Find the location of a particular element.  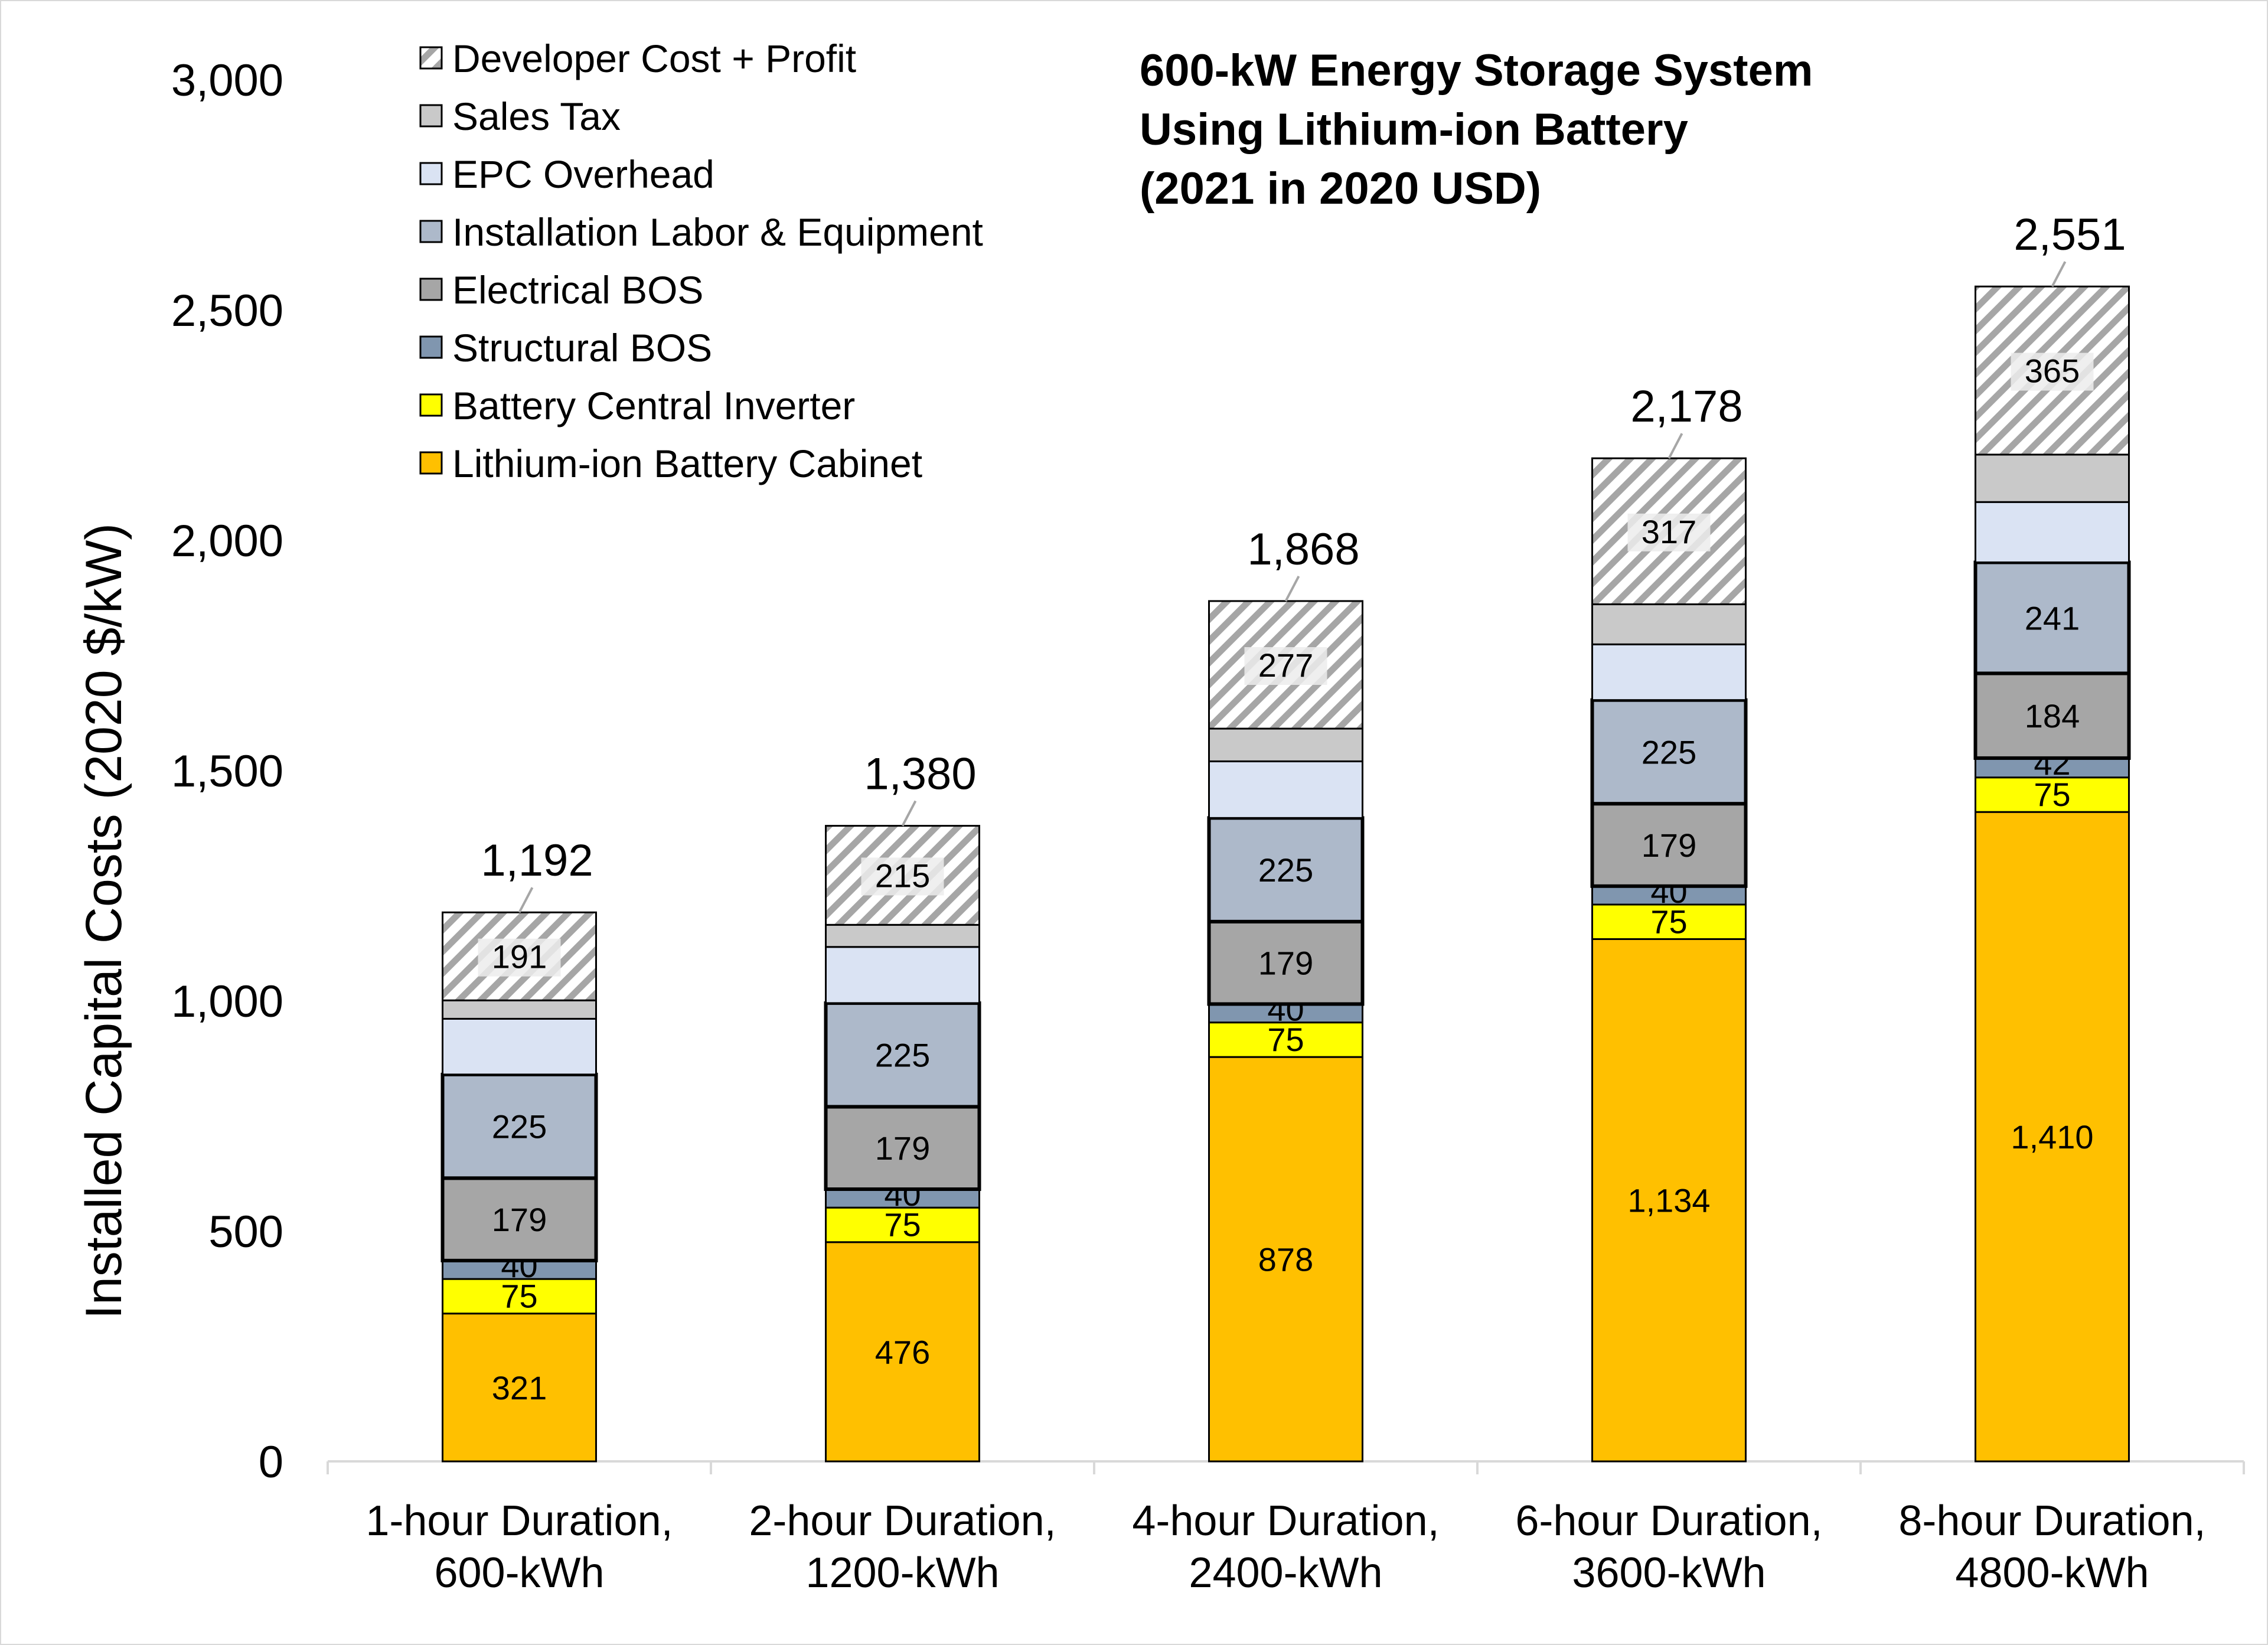

x-tick-label: 2-hour Duration, 1200-kWh is located at coordinates (903, 1547).